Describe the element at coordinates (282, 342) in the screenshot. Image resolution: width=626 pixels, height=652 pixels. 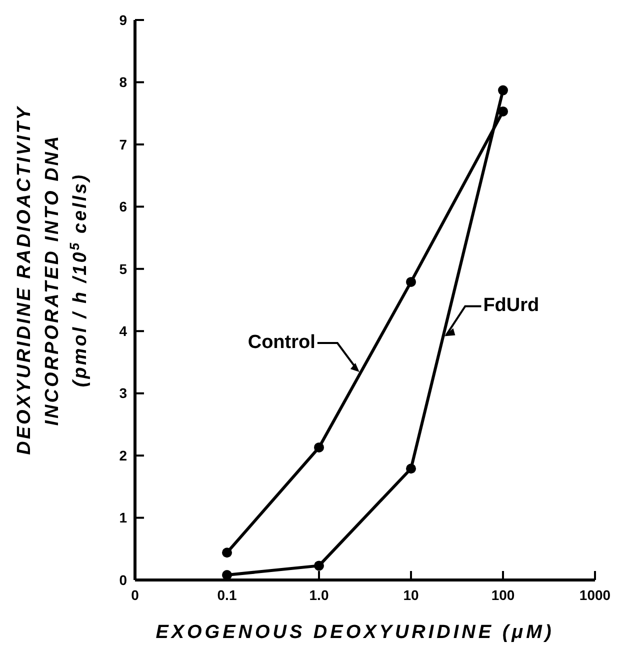
I see `text: Control` at that location.